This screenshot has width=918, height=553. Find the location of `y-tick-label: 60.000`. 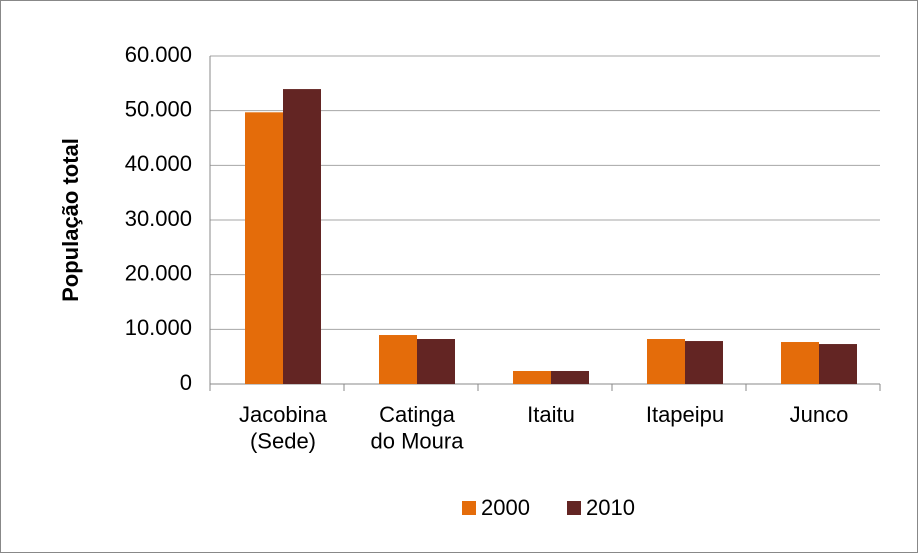

y-tick-label: 60.000 is located at coordinates (158, 54).